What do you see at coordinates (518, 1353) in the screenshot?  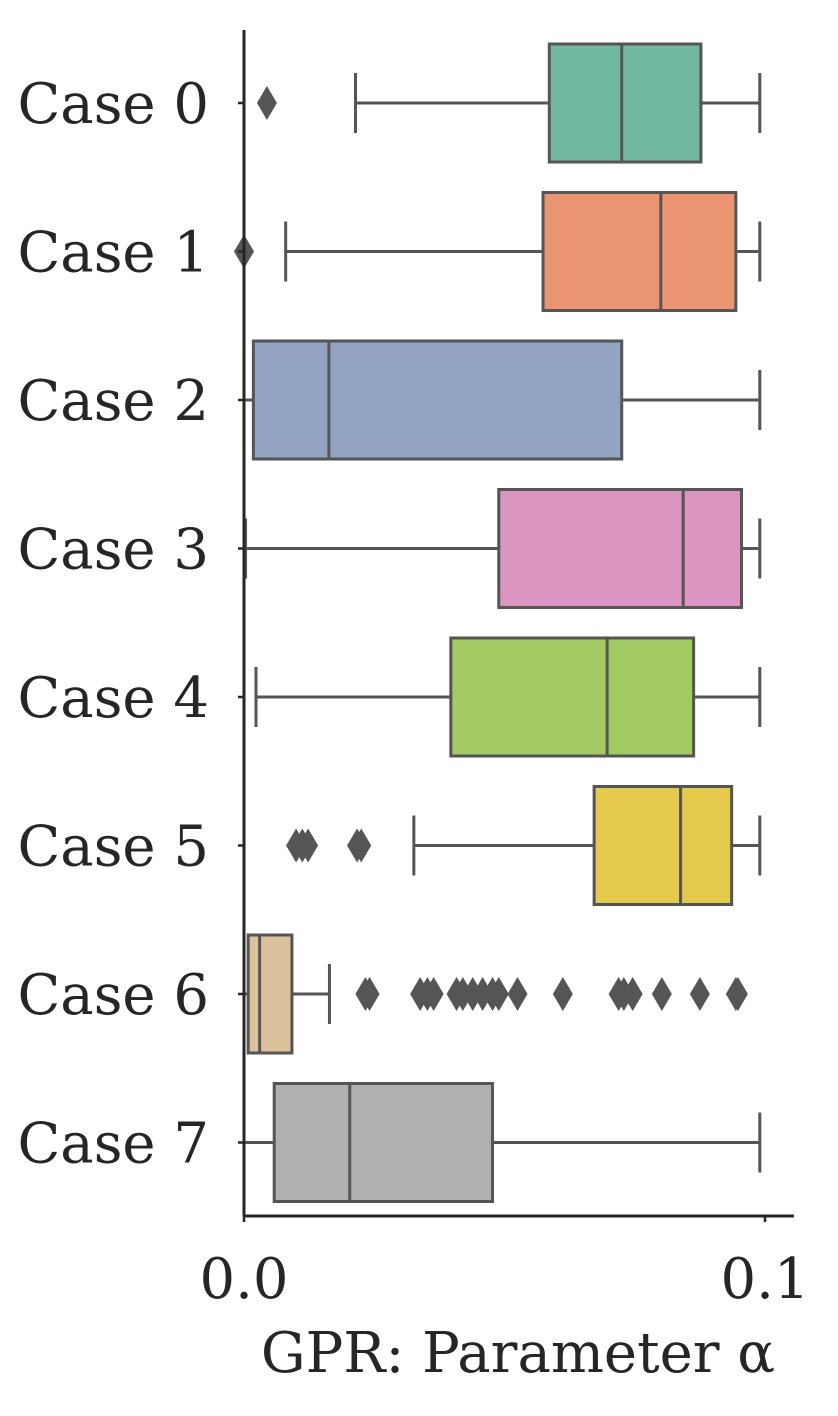 I see `x-axis-label: GPR: Parameter α` at bounding box center [518, 1353].